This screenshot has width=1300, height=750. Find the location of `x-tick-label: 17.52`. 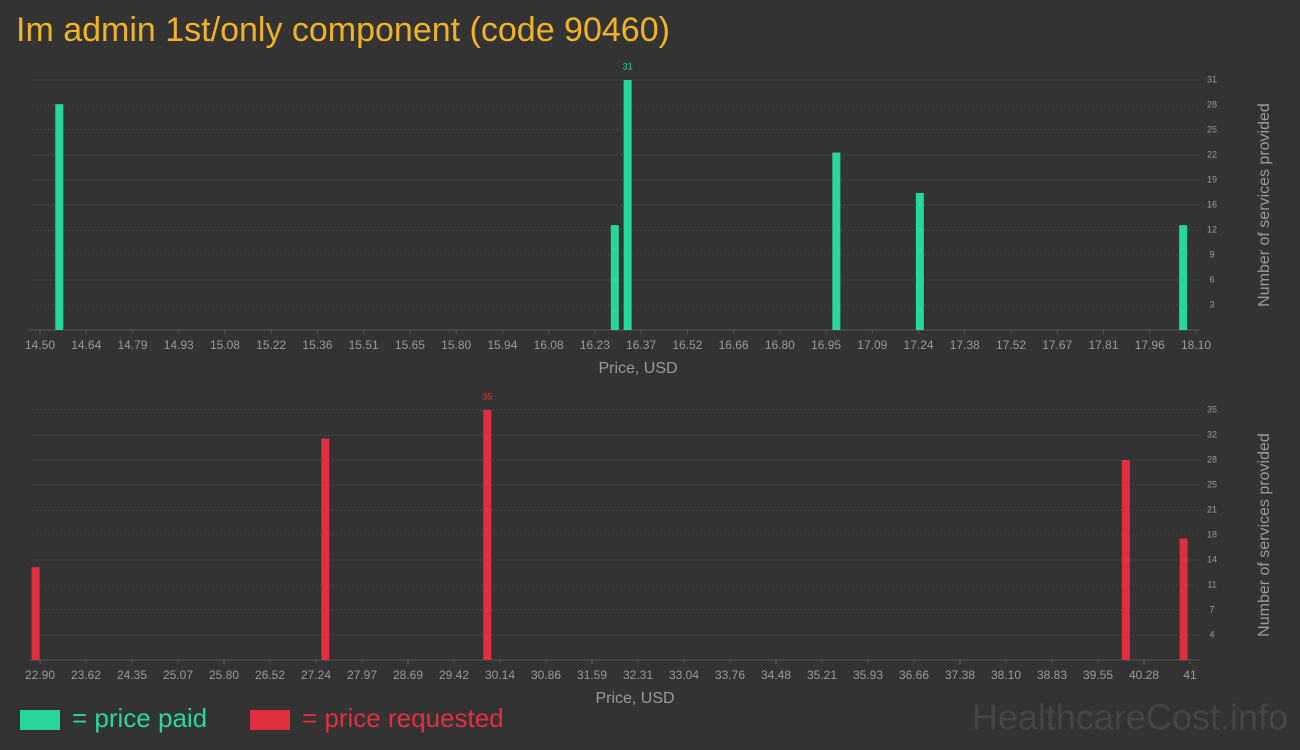

x-tick-label: 17.52 is located at coordinates (1011, 345).